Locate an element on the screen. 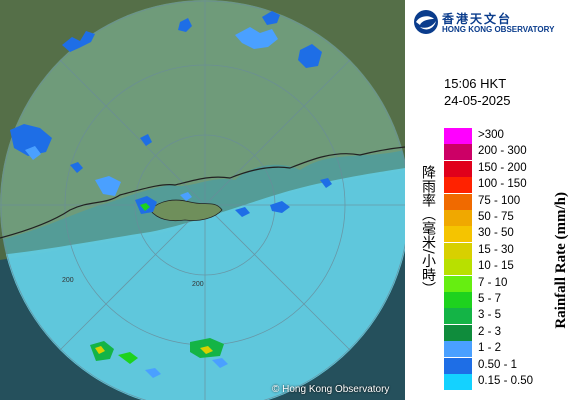  legend-label: 100 - 150 is located at coordinates (502, 184).